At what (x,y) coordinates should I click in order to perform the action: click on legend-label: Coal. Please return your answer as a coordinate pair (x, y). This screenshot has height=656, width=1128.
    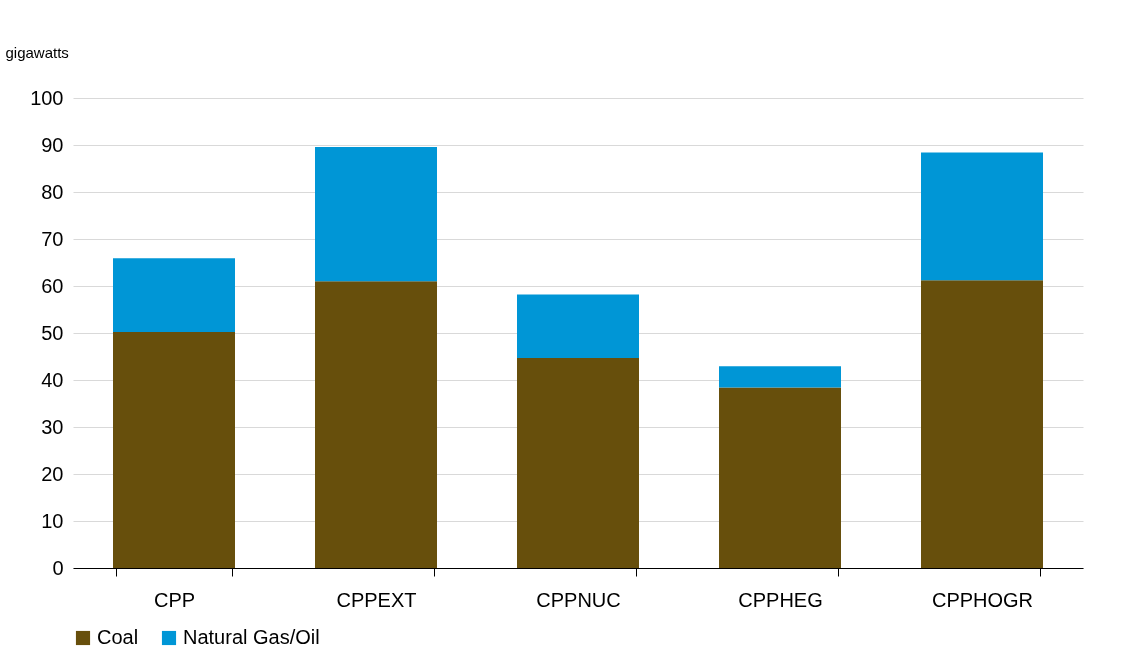
    Looking at the image, I should click on (118, 637).